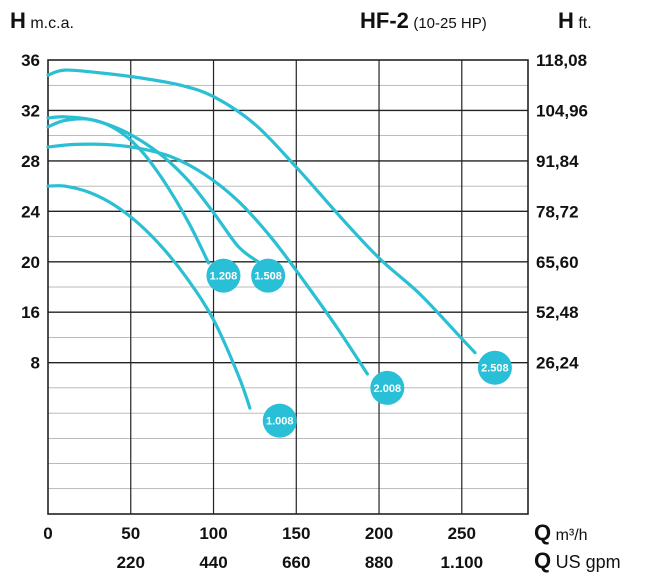 The height and width of the screenshot is (575, 650). Describe the element at coordinates (47, 533) in the screenshot. I see `x-tick-label: 0` at that location.